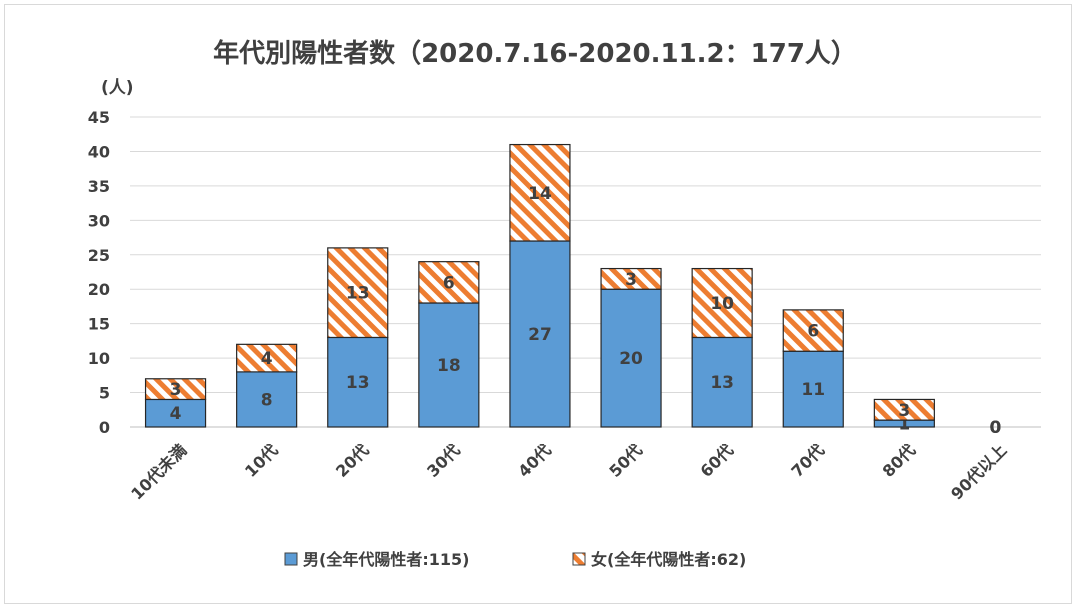 The width and height of the screenshot is (1078, 610). Describe the element at coordinates (904, 425) in the screenshot. I see `data-label-male: 1` at that location.